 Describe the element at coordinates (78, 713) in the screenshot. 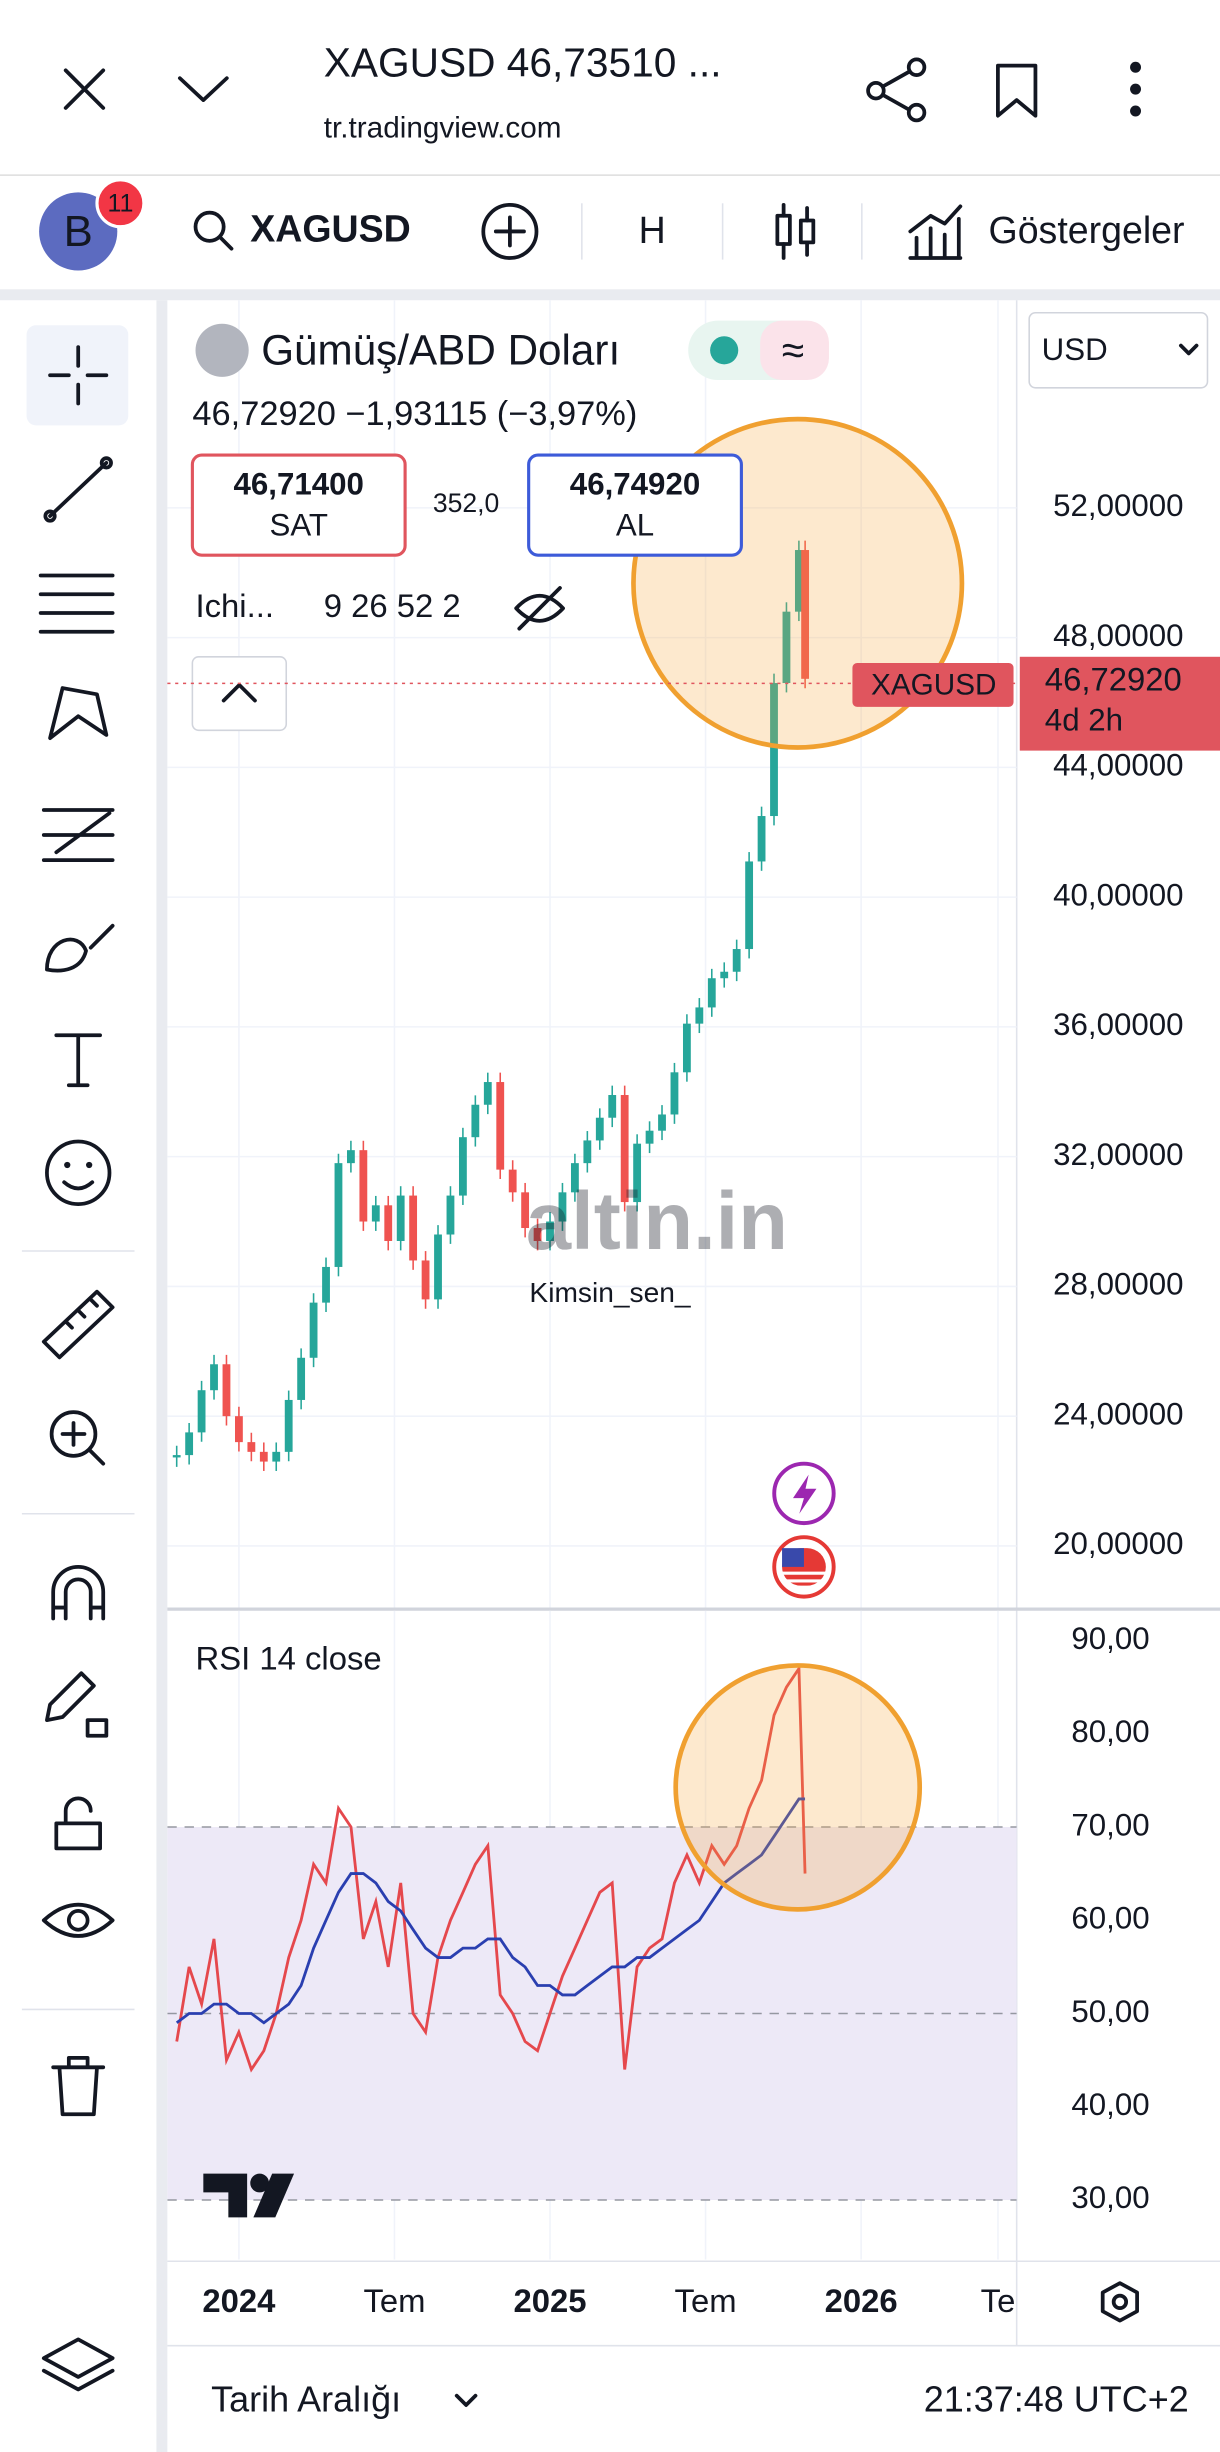

I see `pattern-tool` at that location.